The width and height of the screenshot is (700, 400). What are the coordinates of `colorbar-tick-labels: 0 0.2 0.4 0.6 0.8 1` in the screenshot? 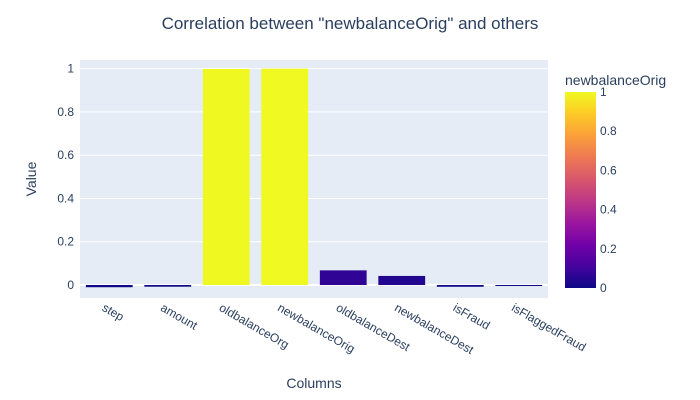 It's located at (608, 190).